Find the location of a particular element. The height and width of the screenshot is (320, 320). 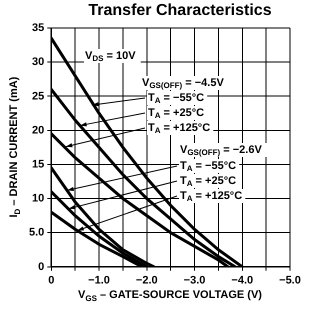

x-tick-label: −5.0 is located at coordinates (290, 280).